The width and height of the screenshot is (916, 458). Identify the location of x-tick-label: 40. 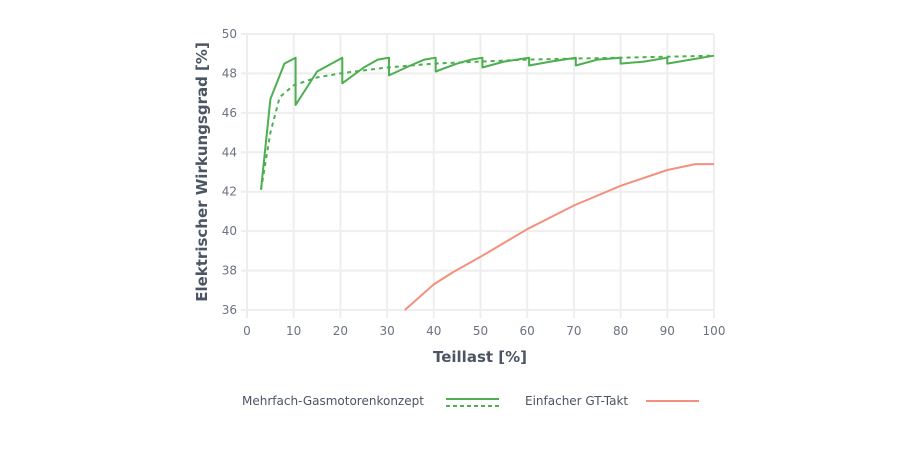
(433, 331).